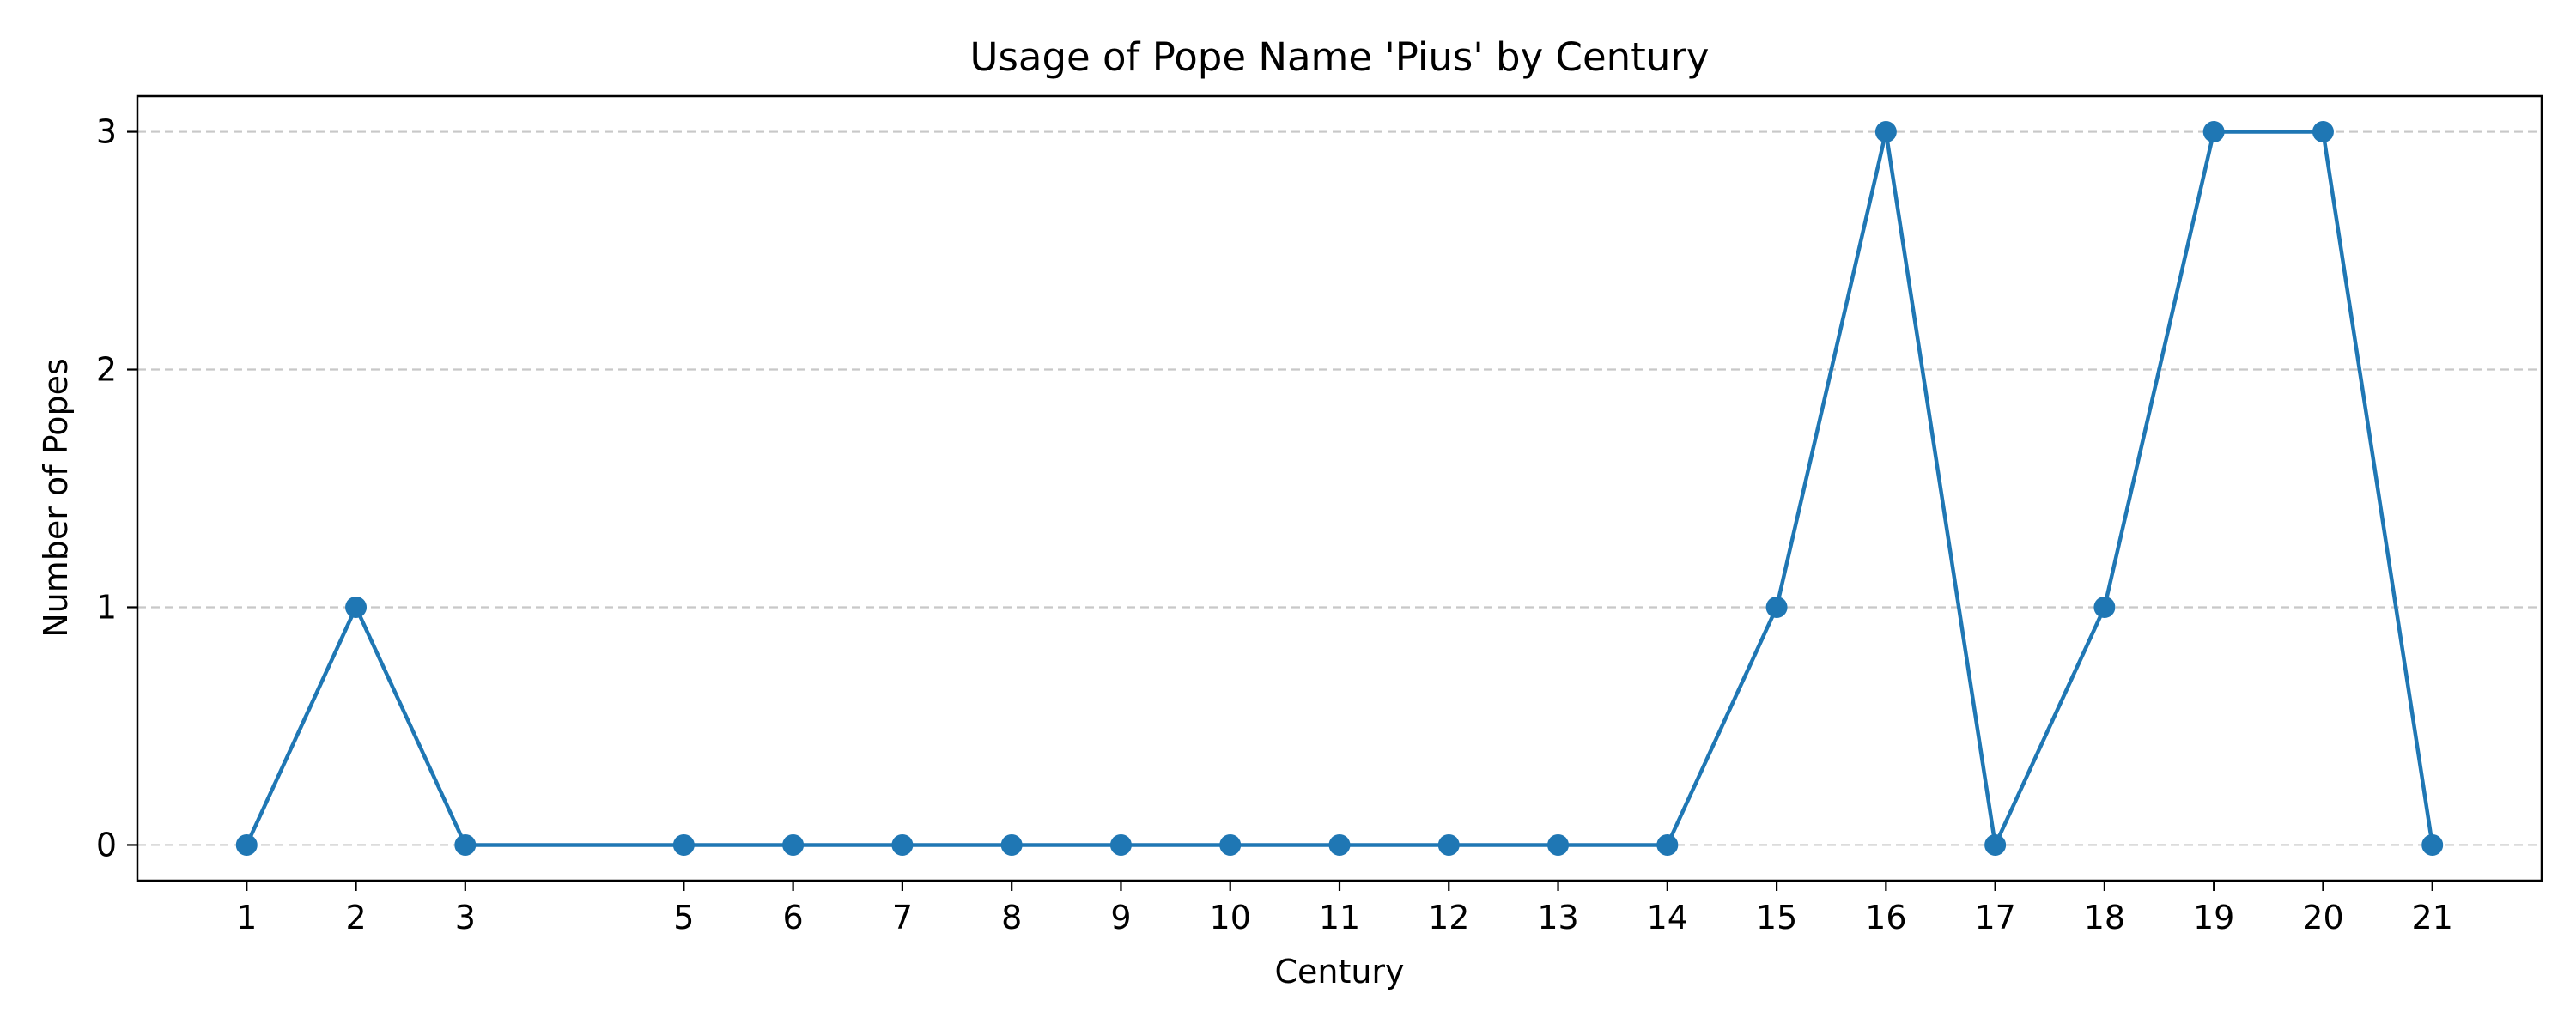  I want to click on y-axis-ticks: 0 1 2 3, so click(117, 488).